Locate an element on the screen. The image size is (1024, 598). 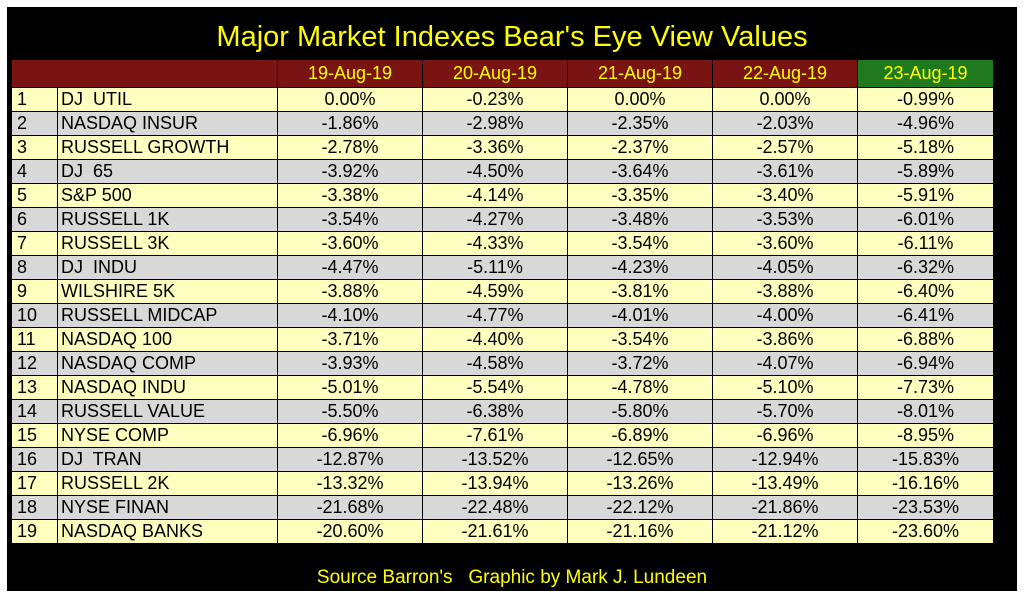
value-cell: -3.71% is located at coordinates (350, 339).